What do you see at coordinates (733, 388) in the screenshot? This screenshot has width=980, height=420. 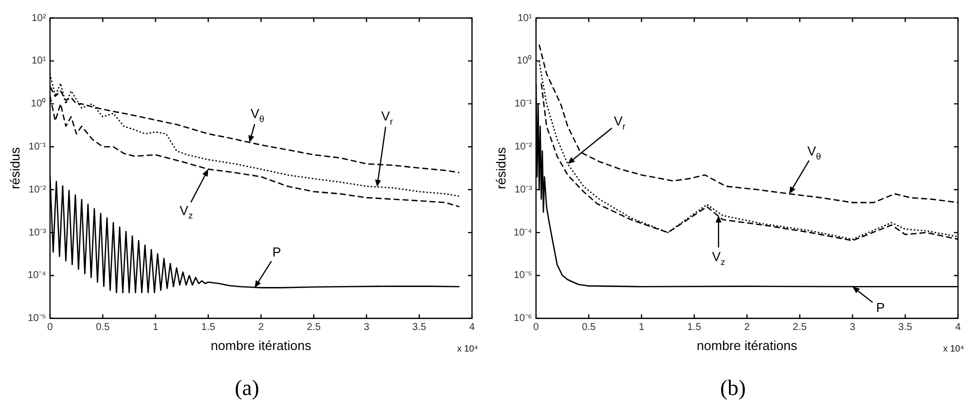 I see `text: (b)` at bounding box center [733, 388].